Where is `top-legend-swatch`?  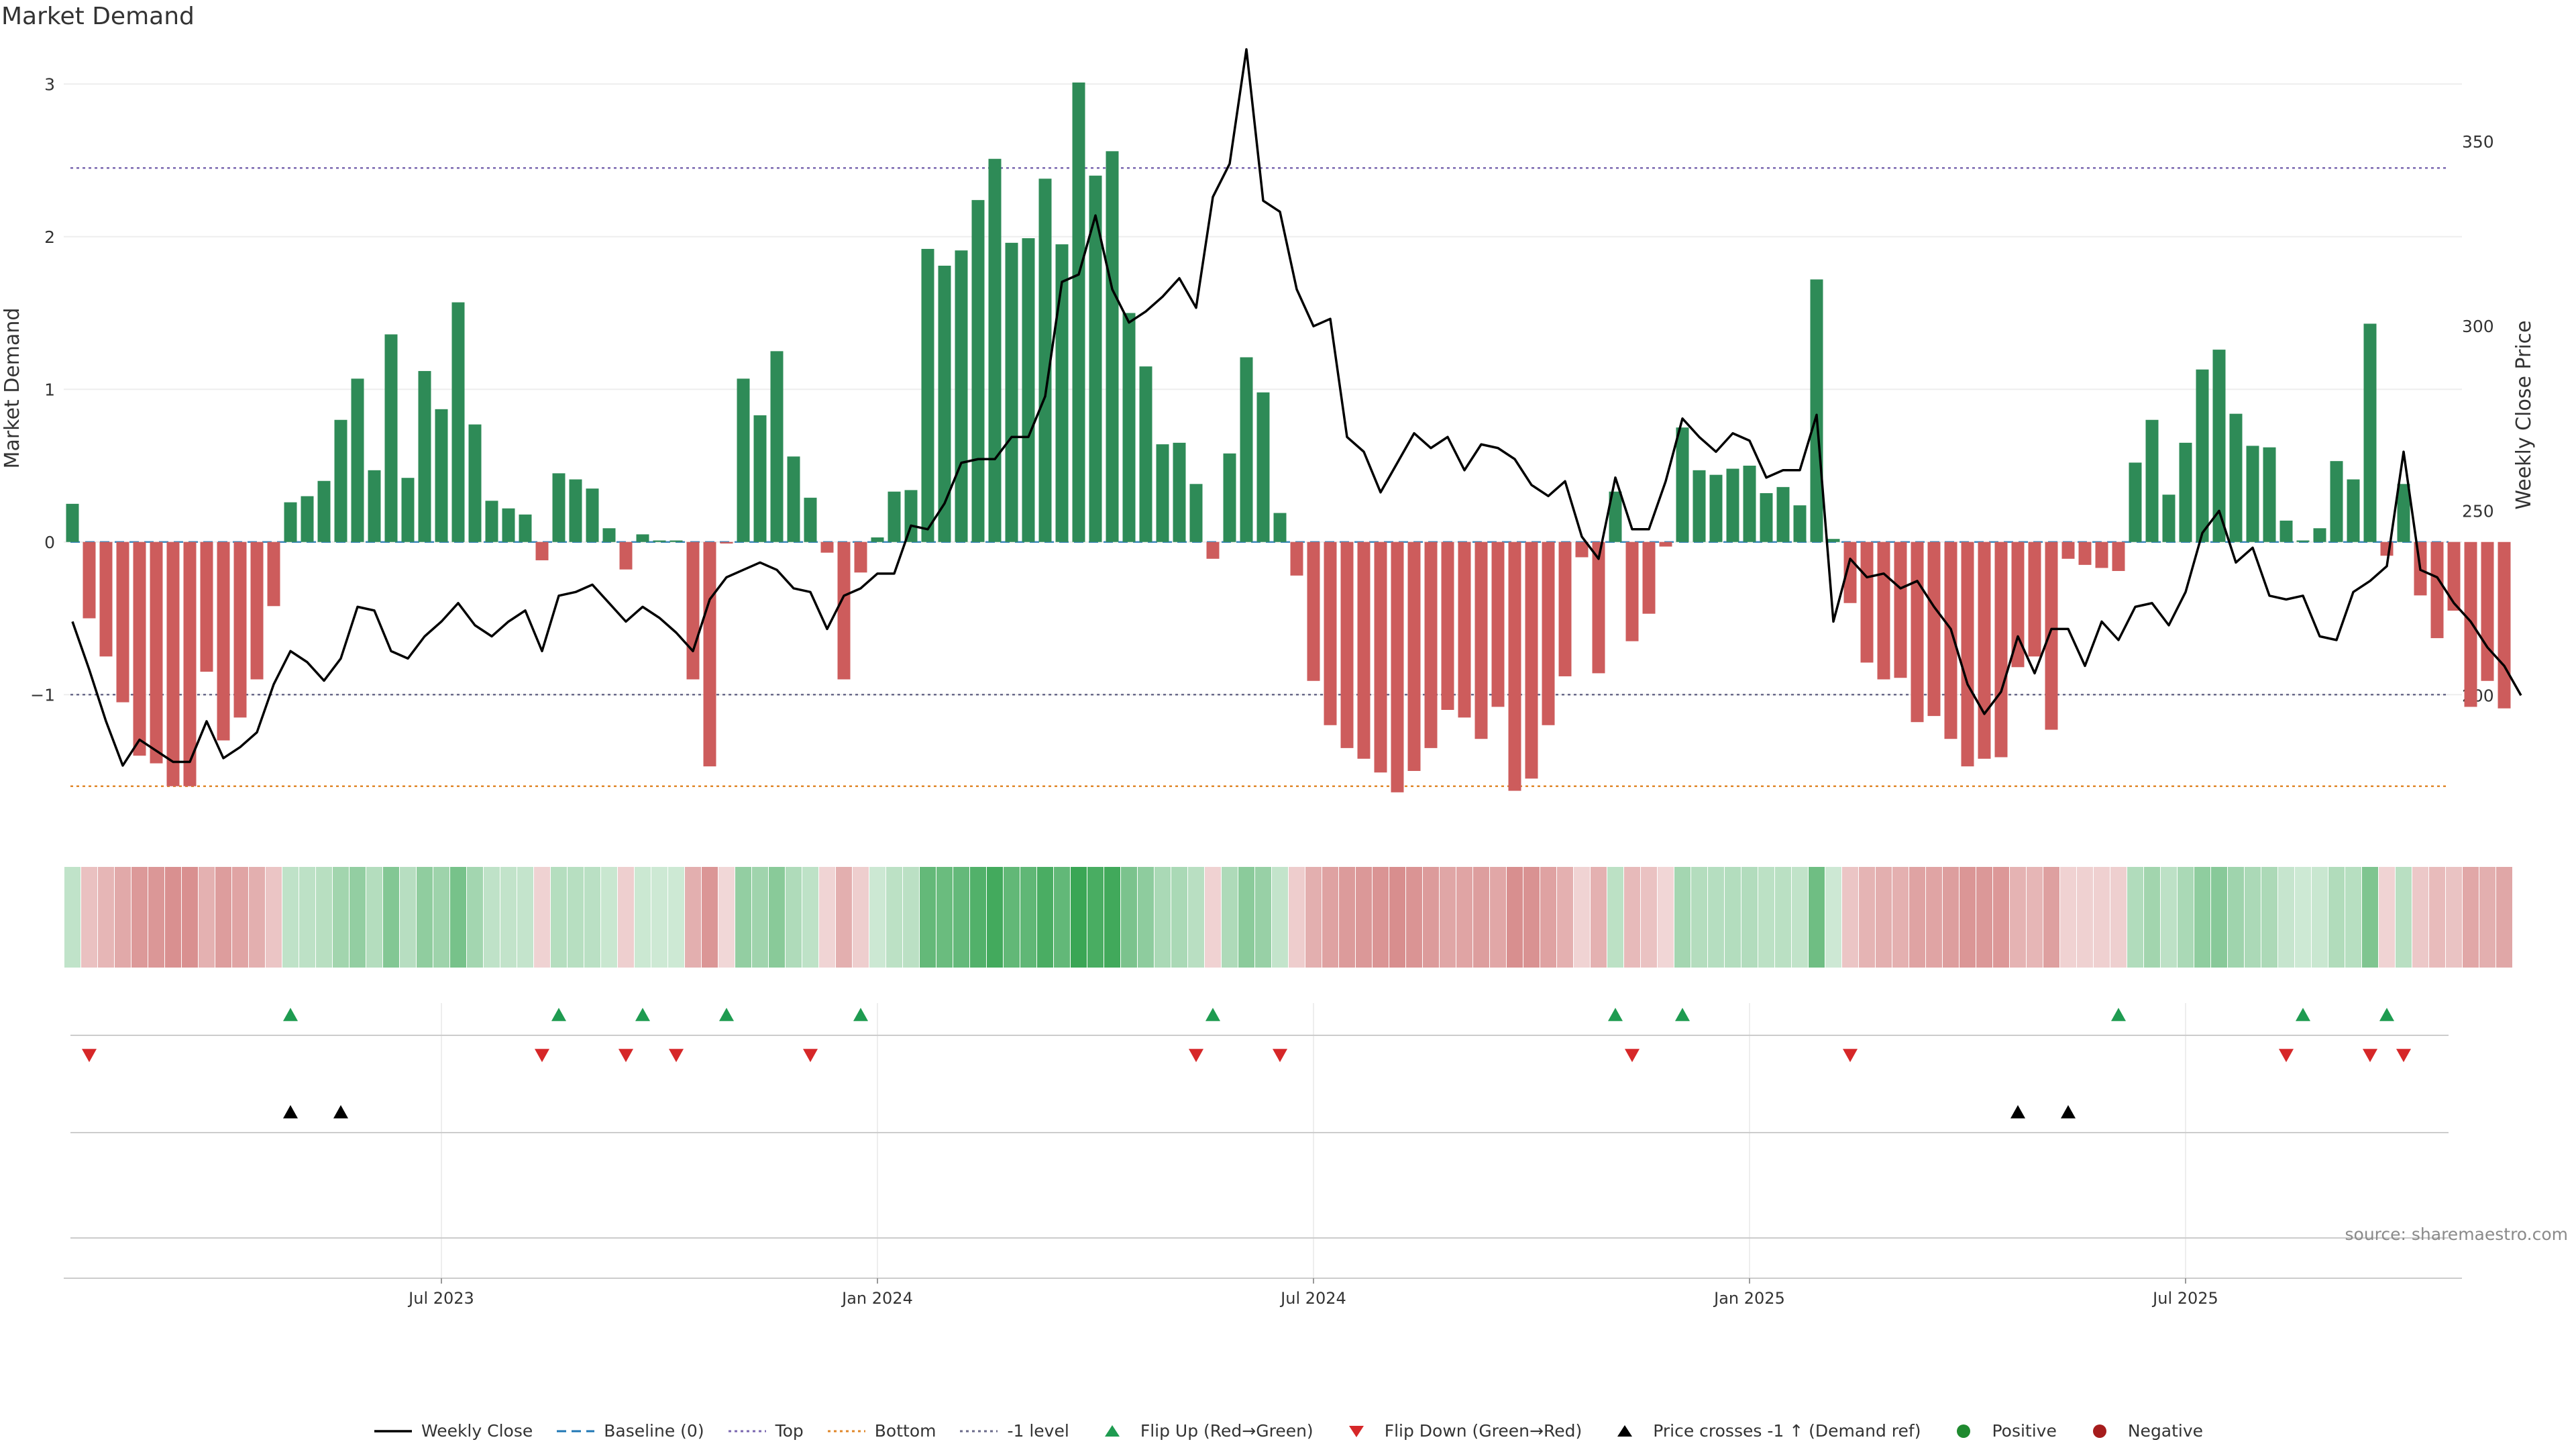
top-legend-swatch is located at coordinates (747, 1431).